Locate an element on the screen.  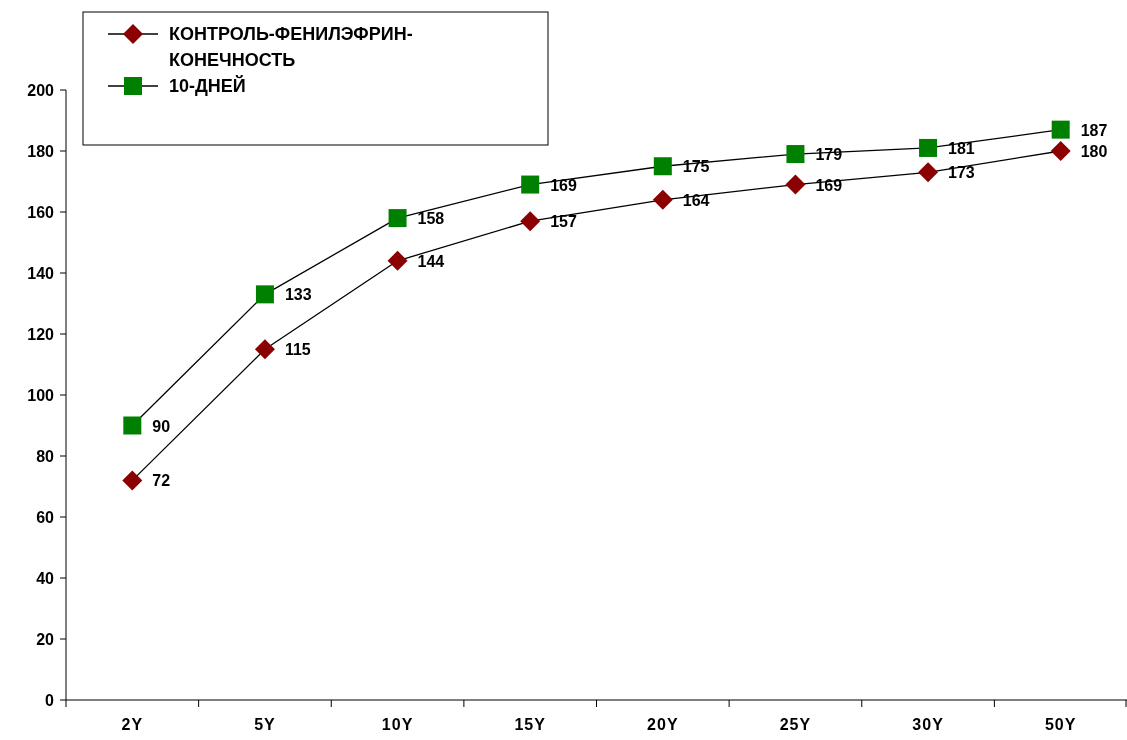
data-label: 157 is located at coordinates (563, 222).